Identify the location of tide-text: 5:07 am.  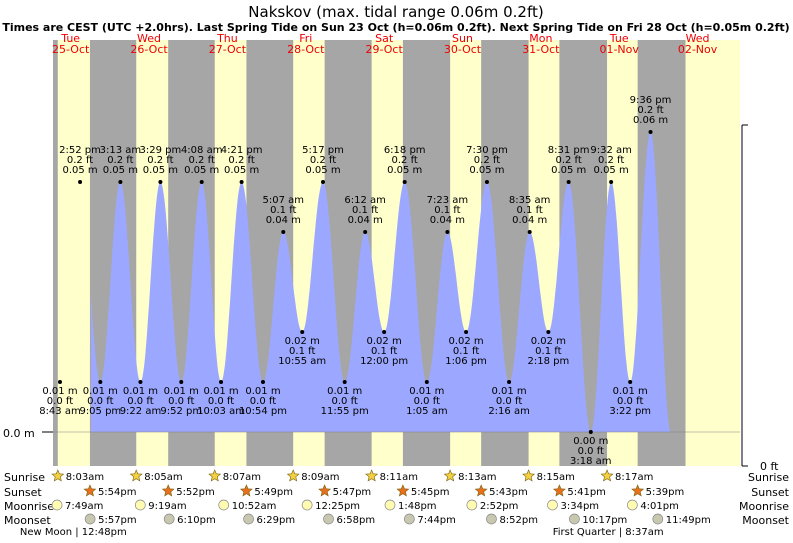
(284, 200).